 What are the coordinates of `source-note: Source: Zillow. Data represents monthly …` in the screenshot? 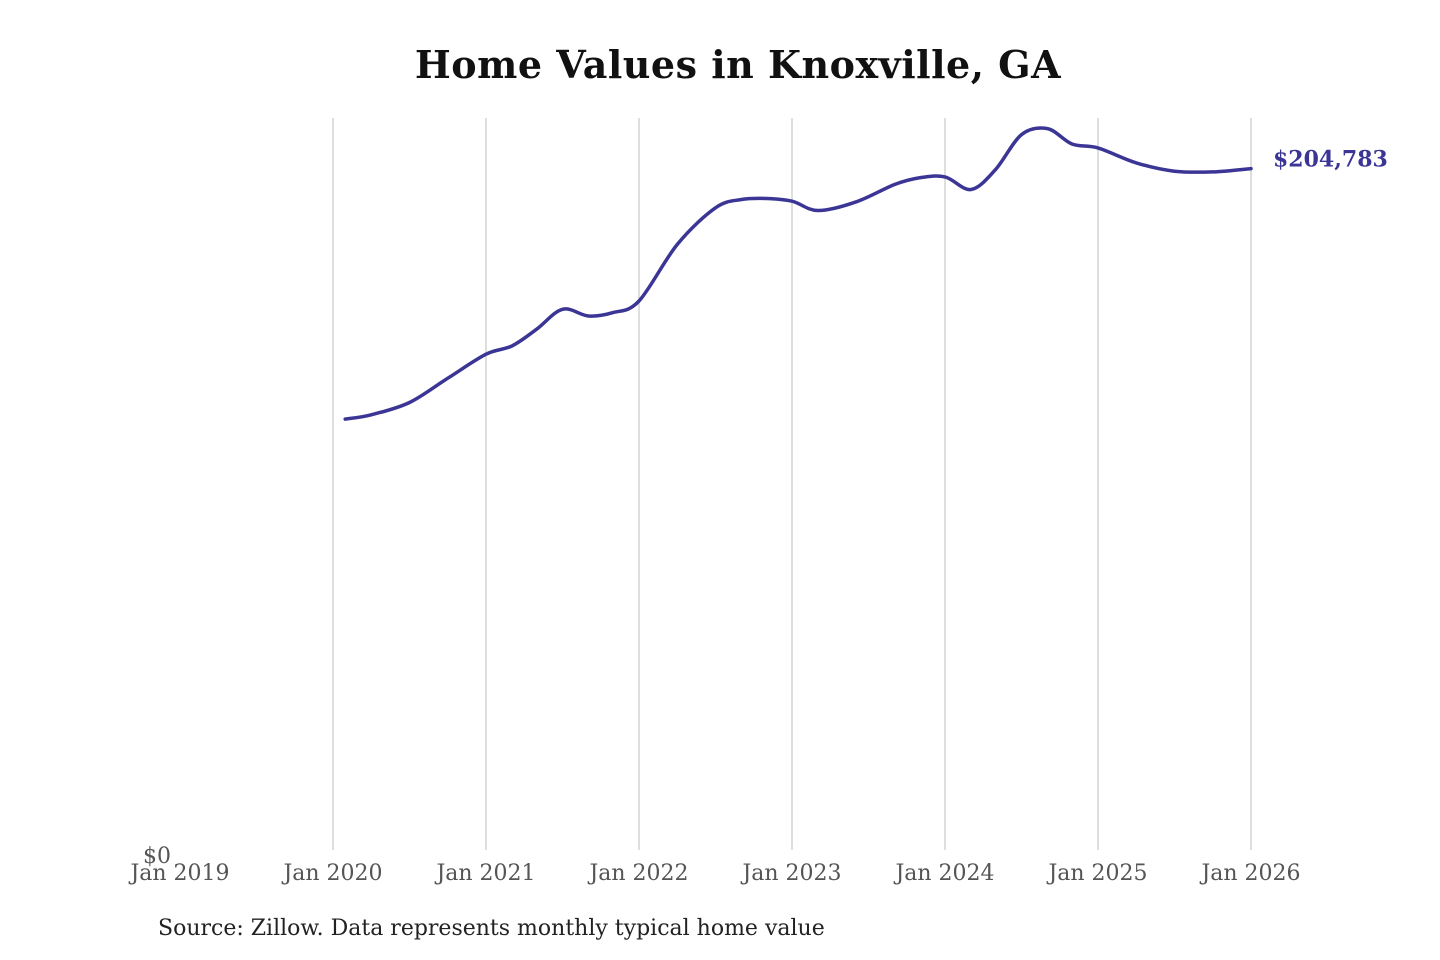 It's located at (491, 928).